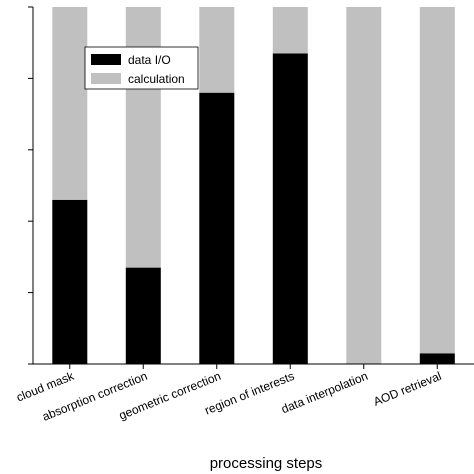  I want to click on legend-label-calculation: calculation, so click(156, 79).